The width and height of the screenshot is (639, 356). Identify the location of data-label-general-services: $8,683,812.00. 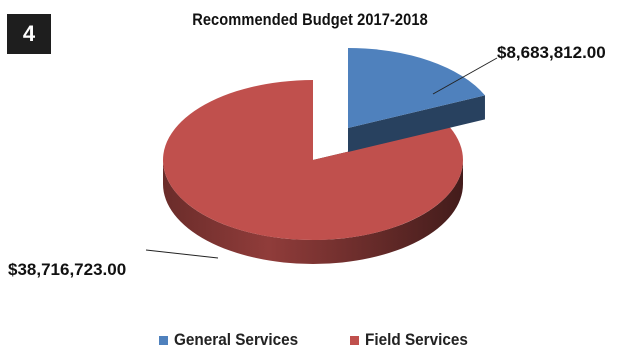
(551, 52).